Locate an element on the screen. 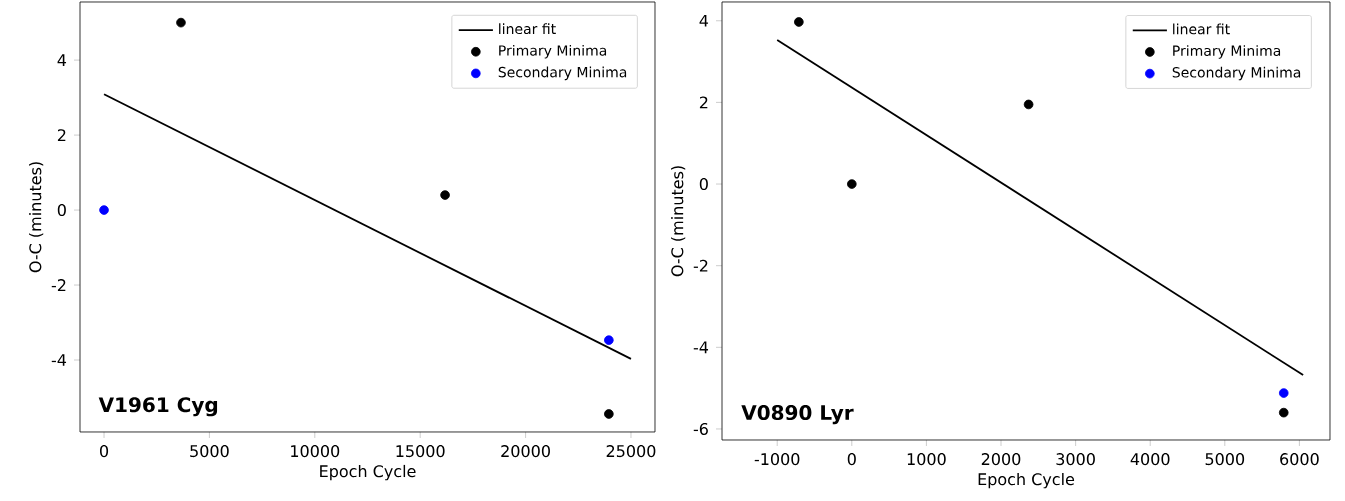 The width and height of the screenshot is (1345, 501). annotation: V1961 Cyg is located at coordinates (158, 407).